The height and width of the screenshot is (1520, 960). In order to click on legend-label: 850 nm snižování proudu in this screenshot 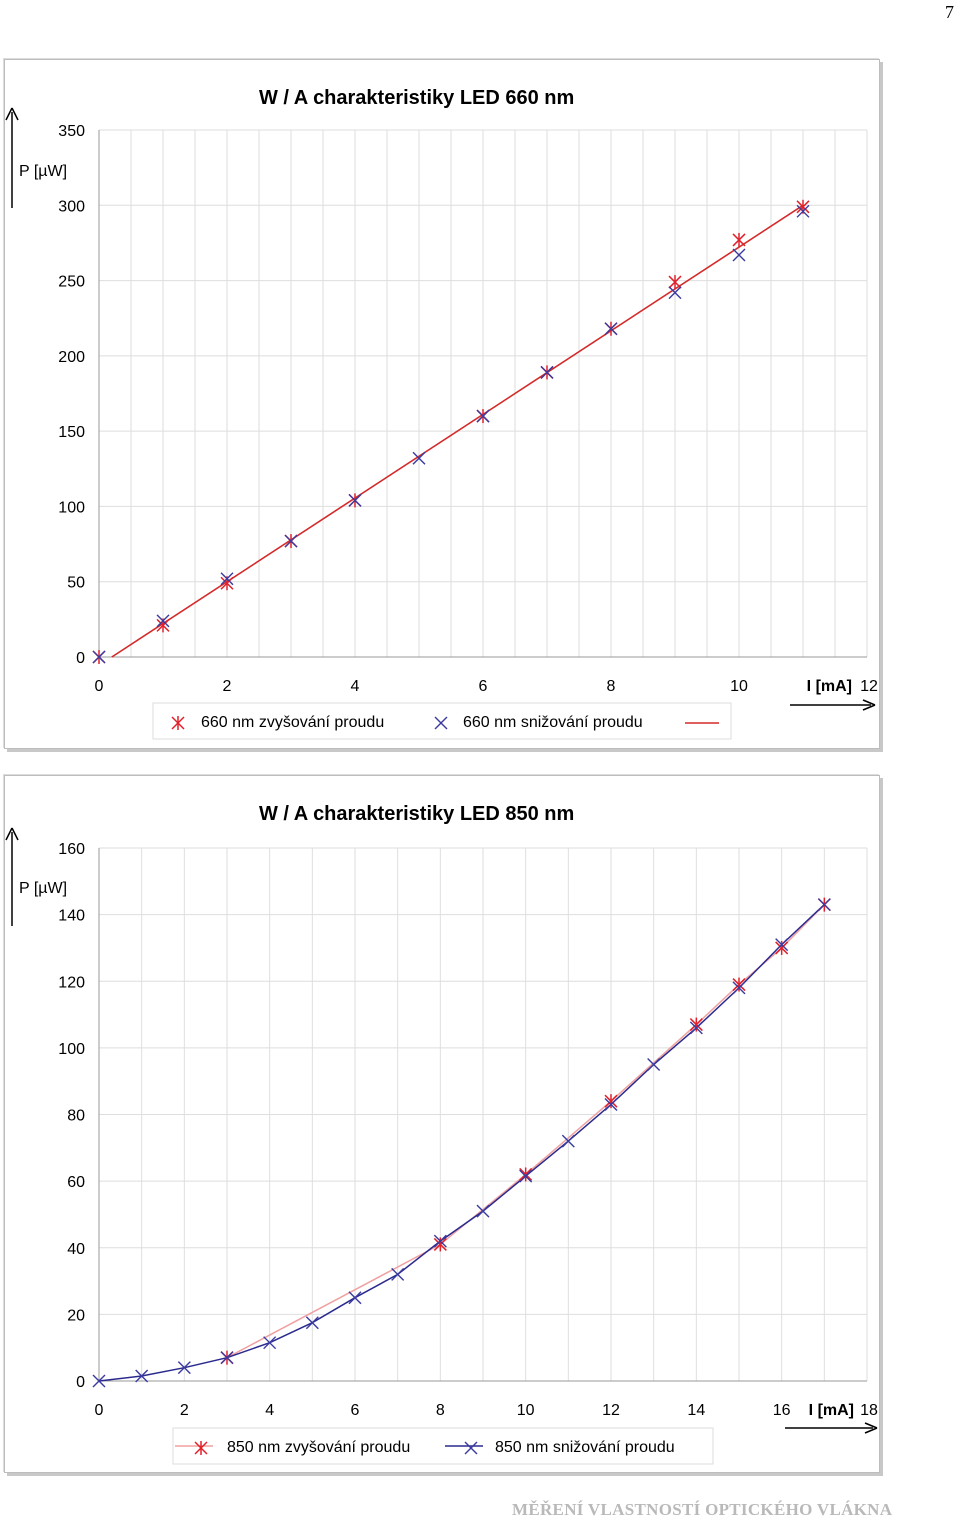, I will do `click(585, 1447)`.